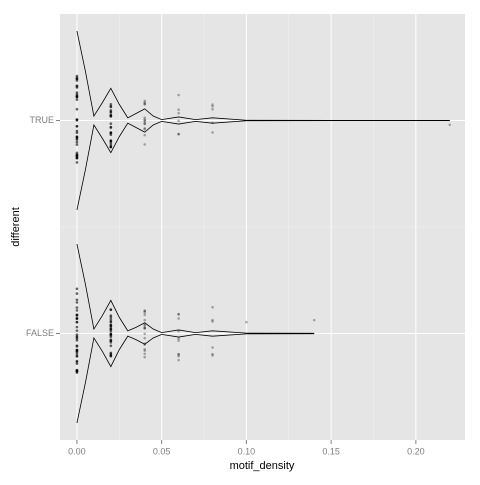  What do you see at coordinates (77, 451) in the screenshot?
I see `x-tick-label: 0.00` at bounding box center [77, 451].